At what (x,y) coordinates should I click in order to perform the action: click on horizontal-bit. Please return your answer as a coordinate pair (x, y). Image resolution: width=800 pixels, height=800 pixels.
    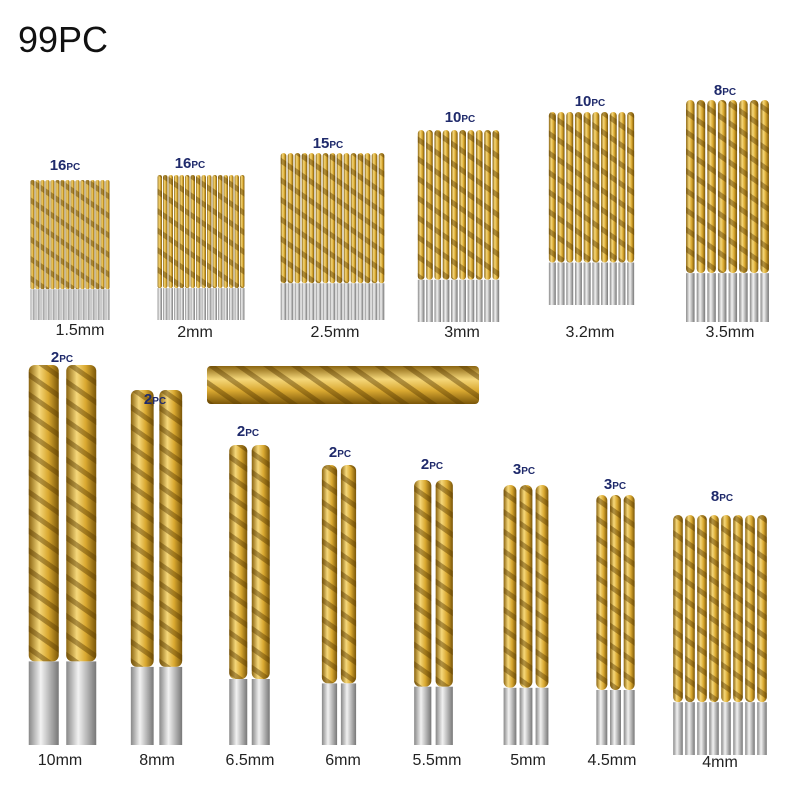
    Looking at the image, I should click on (343, 385).